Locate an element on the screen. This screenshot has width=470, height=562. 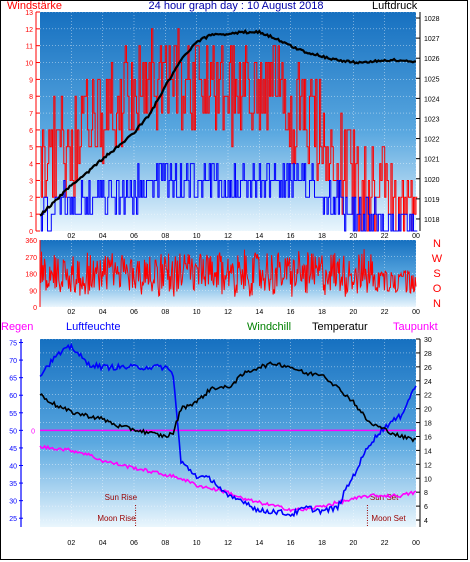
dewpoint-line is located at coordinates (228, 478).